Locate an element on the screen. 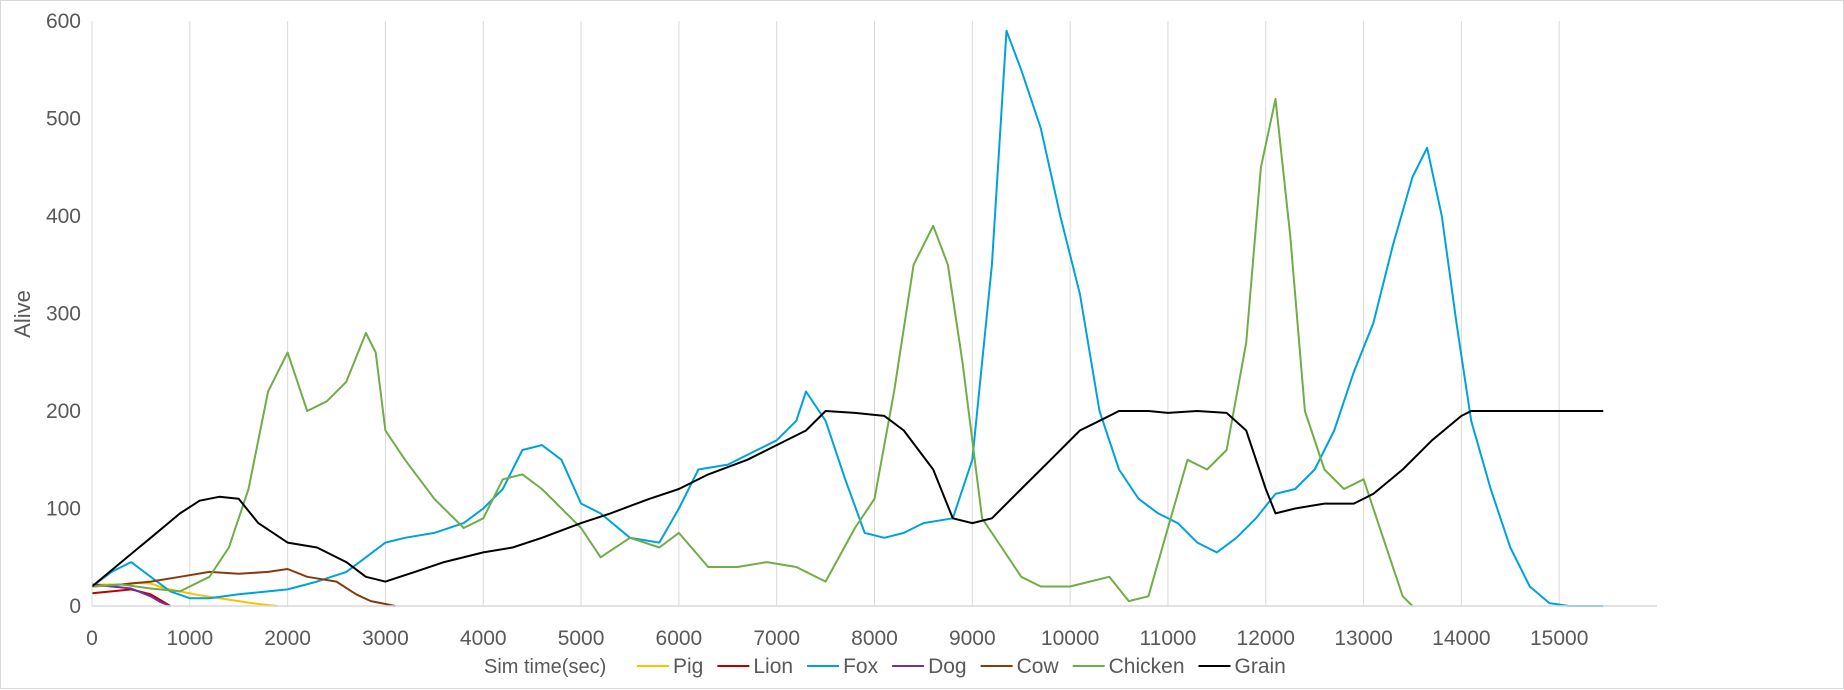  y-tick-label: 400 is located at coordinates (63, 216).